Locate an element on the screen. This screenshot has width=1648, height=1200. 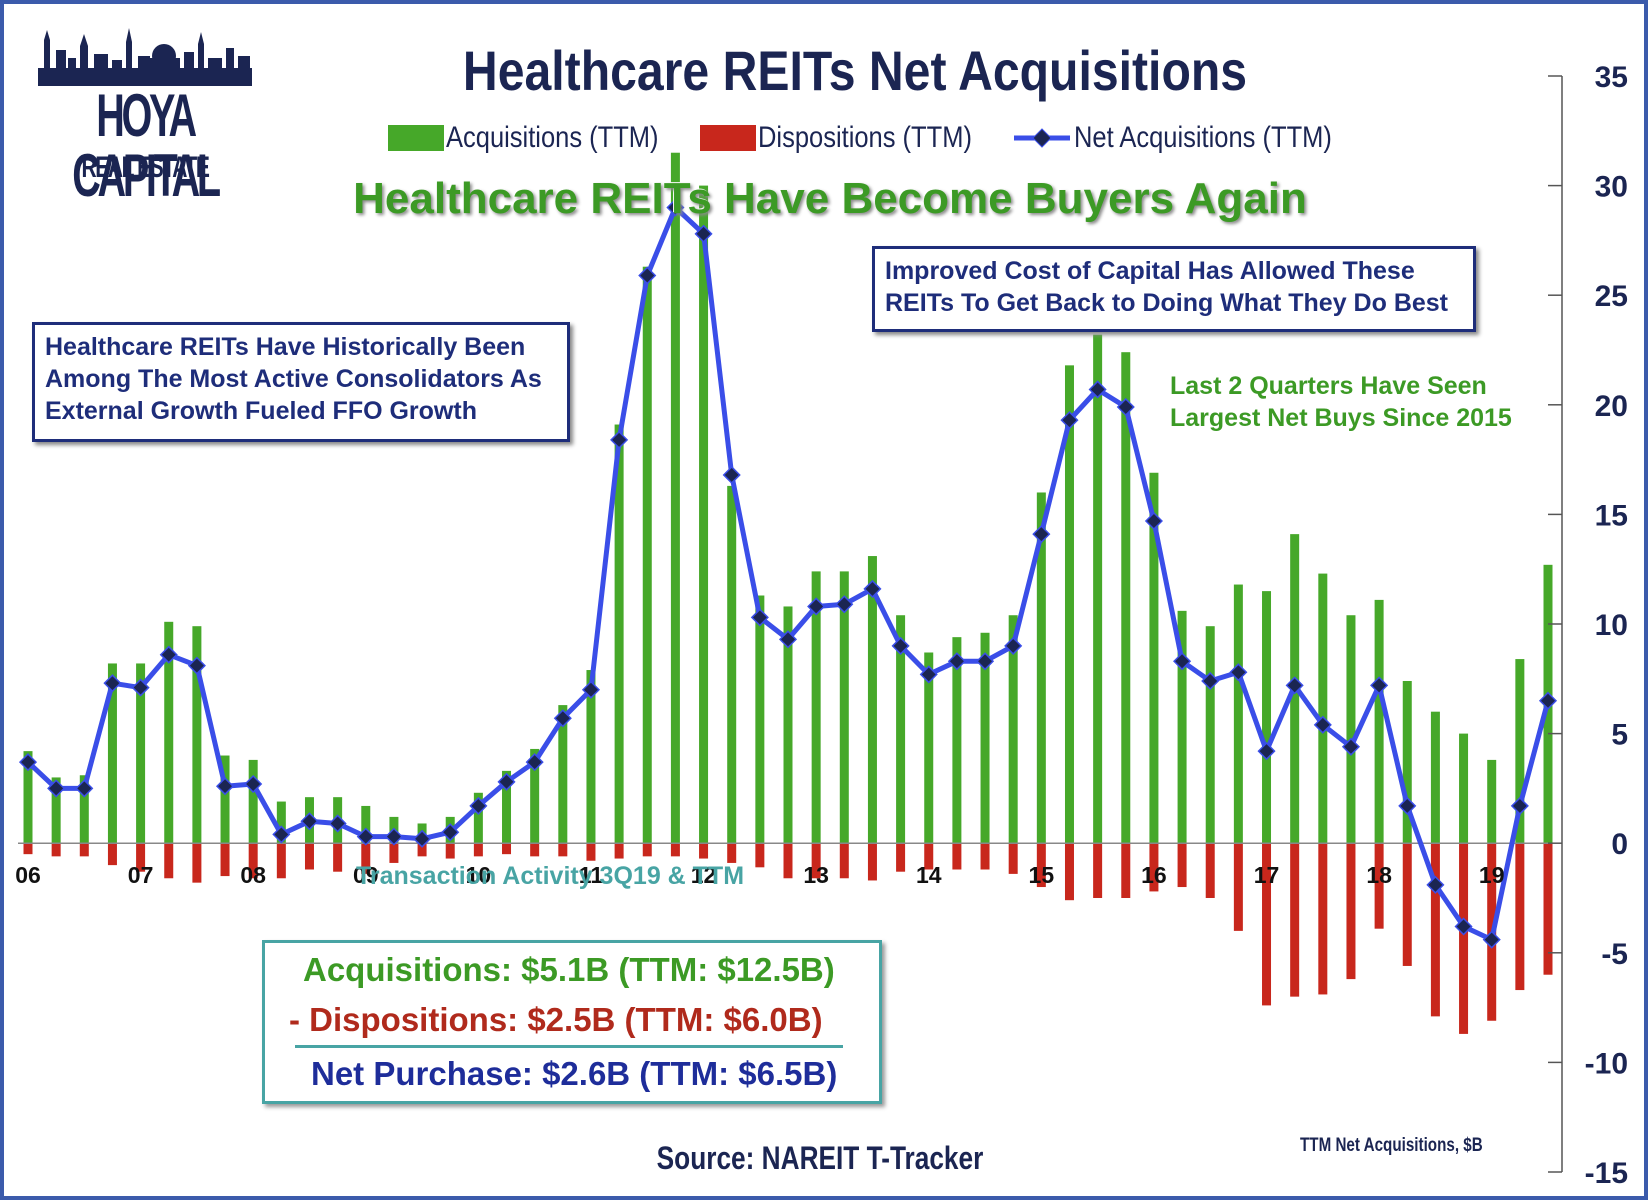
x-tick-label: 09 is located at coordinates (366, 875).